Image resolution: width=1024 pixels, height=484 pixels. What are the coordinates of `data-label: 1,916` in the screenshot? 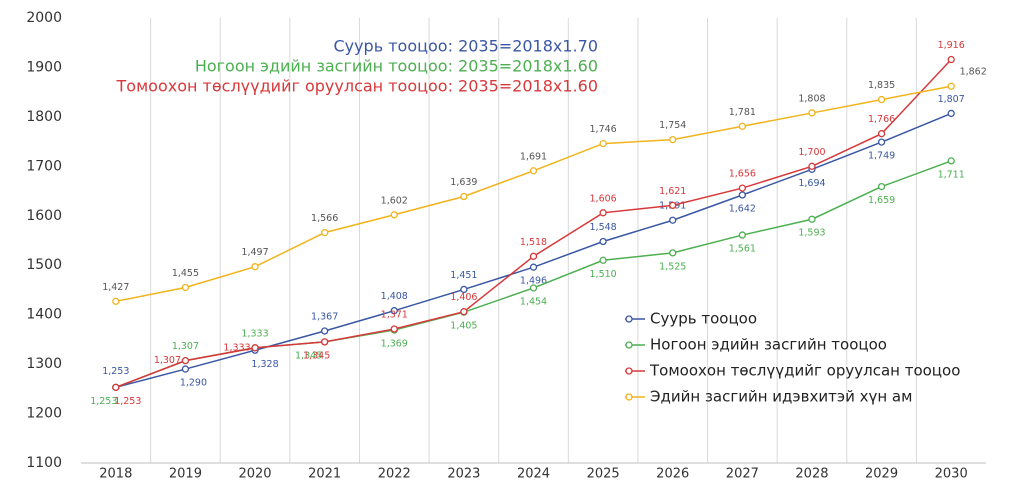 It's located at (951, 45).